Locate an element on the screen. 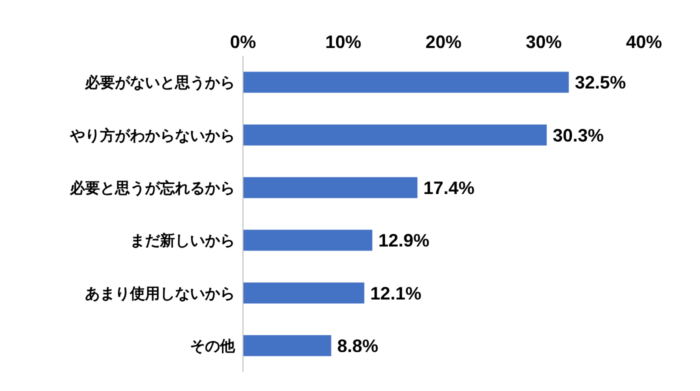  data-label: 12.1% is located at coordinates (396, 293).